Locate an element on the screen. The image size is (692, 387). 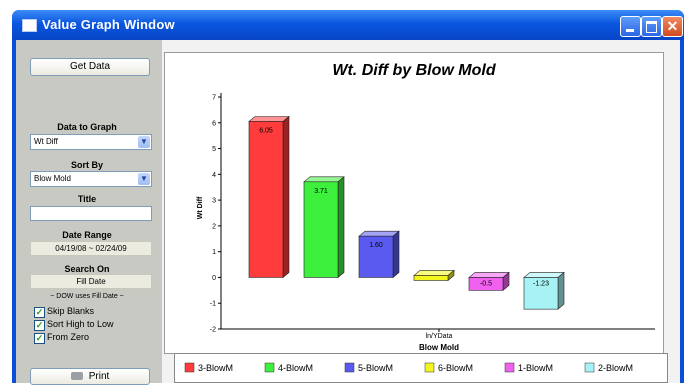
close-button: ✕ is located at coordinates (672, 26).